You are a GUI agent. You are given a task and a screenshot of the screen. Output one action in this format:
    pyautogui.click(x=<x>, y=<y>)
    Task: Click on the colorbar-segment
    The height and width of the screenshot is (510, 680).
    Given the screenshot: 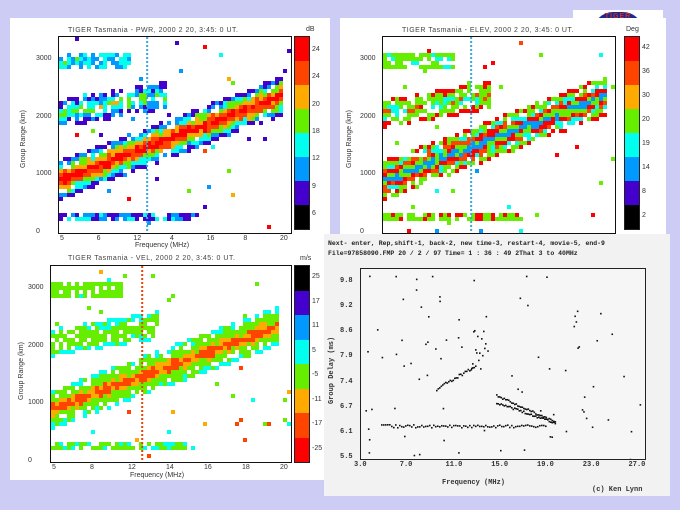 What is the action you would take?
    pyautogui.click(x=632, y=169)
    